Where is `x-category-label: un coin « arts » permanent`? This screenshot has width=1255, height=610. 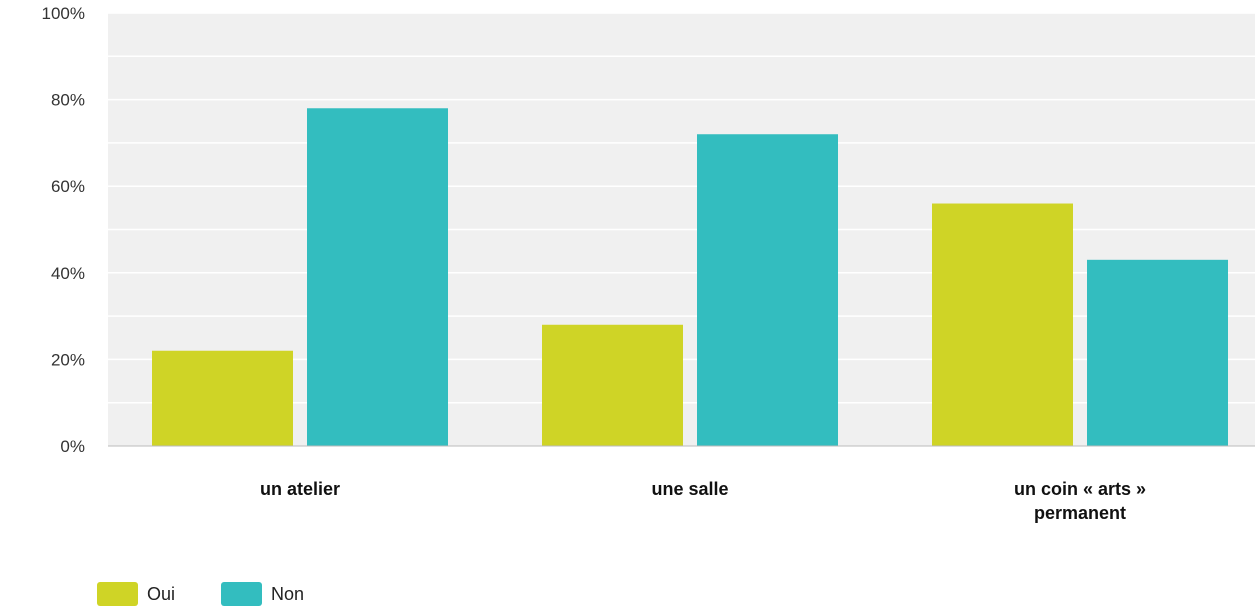 x-category-label: un coin « arts » permanent is located at coordinates (1080, 501).